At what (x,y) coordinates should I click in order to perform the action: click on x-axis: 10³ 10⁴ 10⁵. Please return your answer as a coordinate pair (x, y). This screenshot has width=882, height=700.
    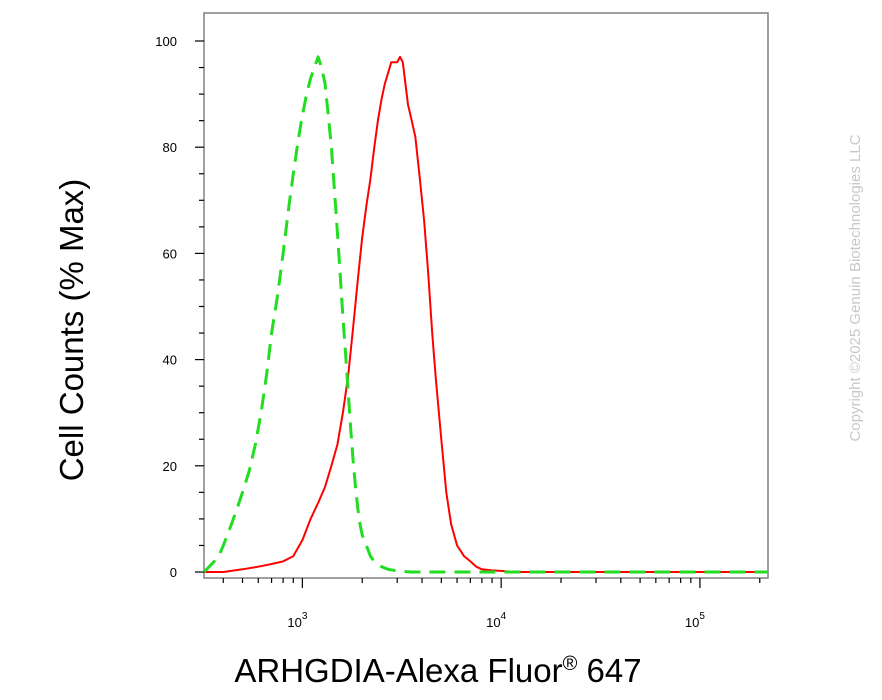
    Looking at the image, I should click on (491, 604).